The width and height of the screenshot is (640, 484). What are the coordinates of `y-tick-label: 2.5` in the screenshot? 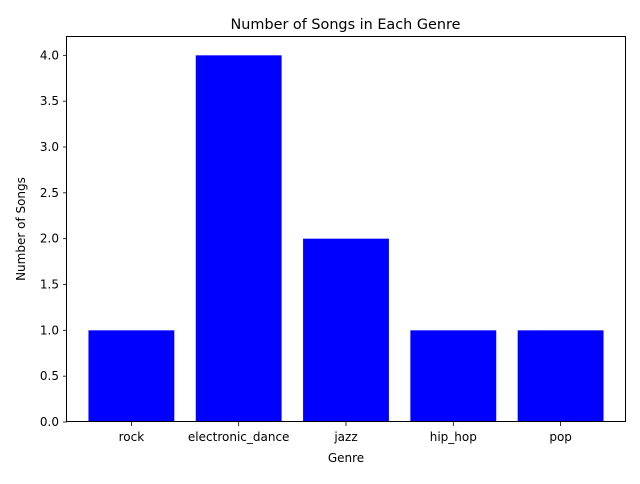 It's located at (49, 193).